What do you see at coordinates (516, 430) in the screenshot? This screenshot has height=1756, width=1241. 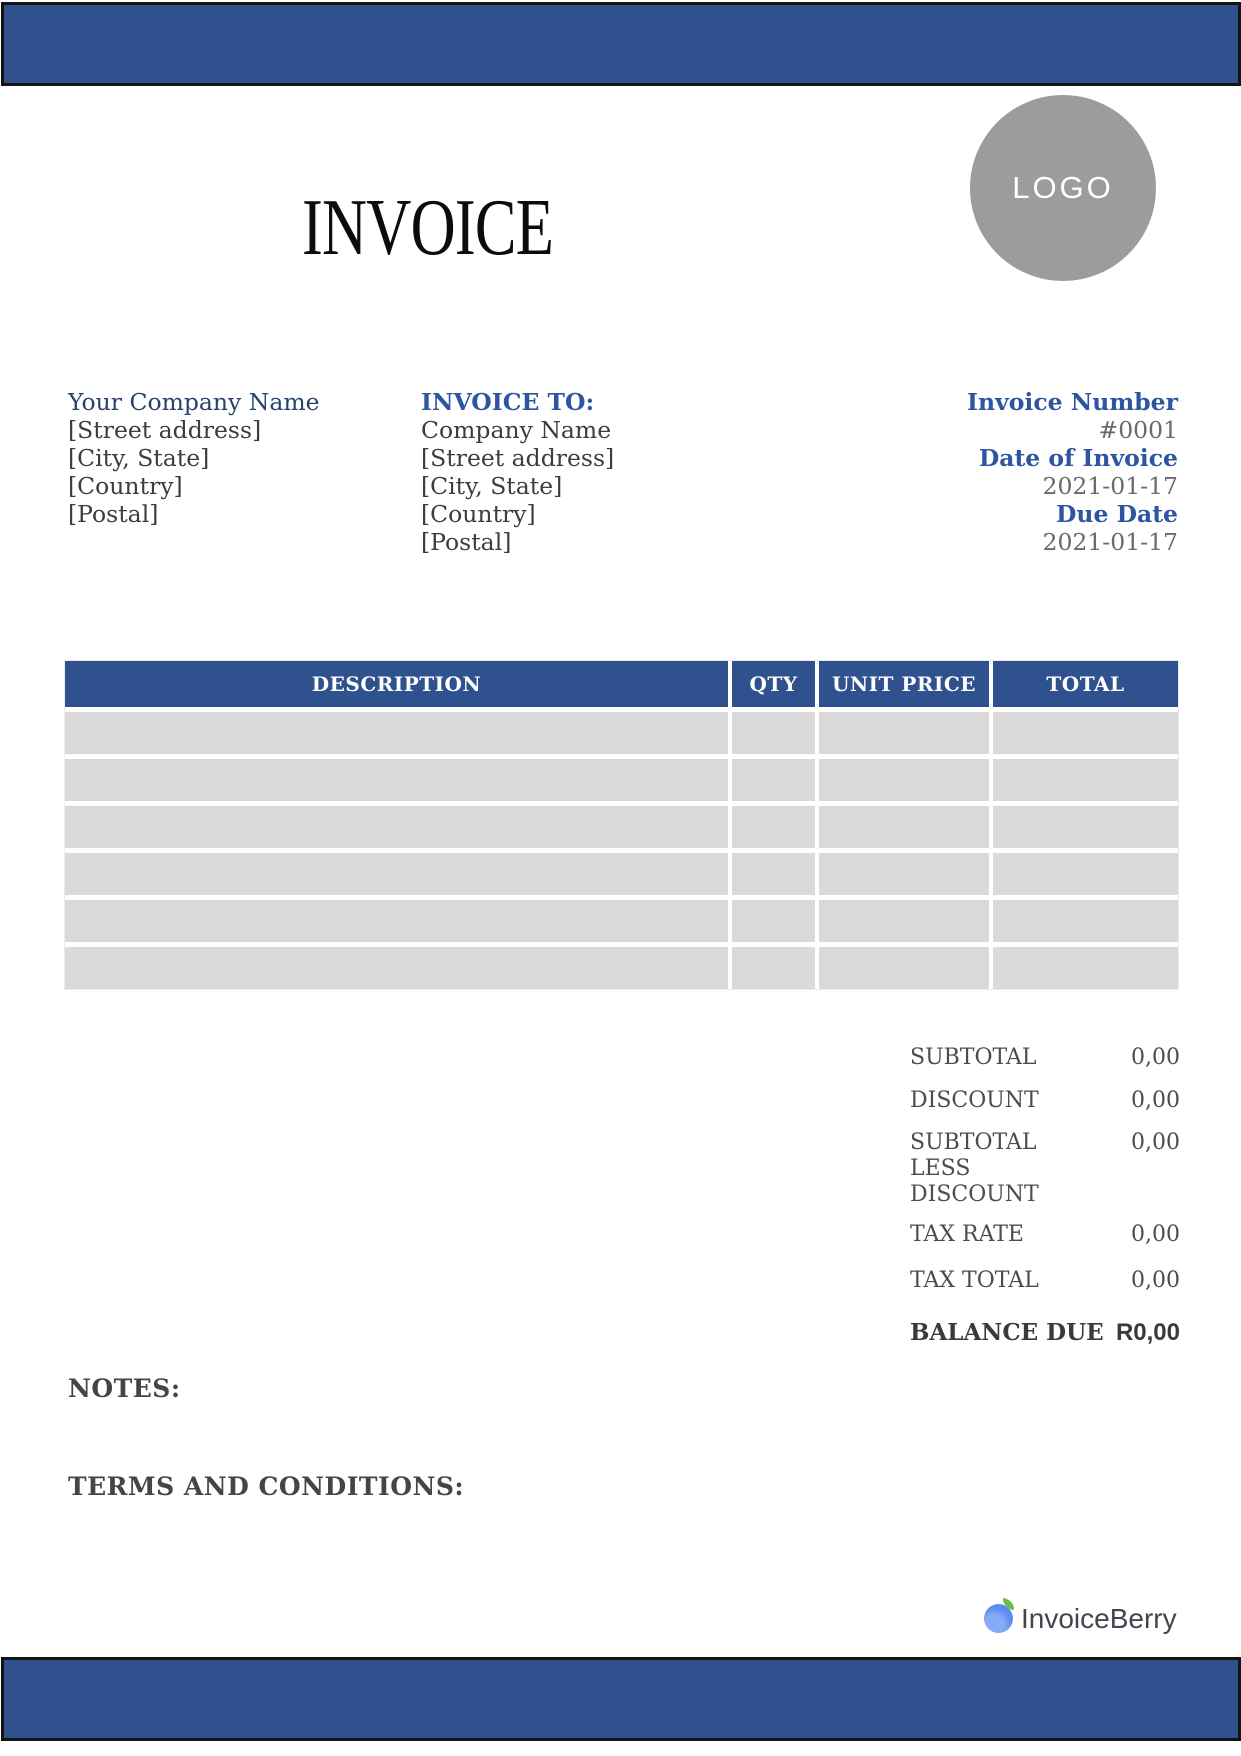 I see `invoice-to-line: Company Name` at bounding box center [516, 430].